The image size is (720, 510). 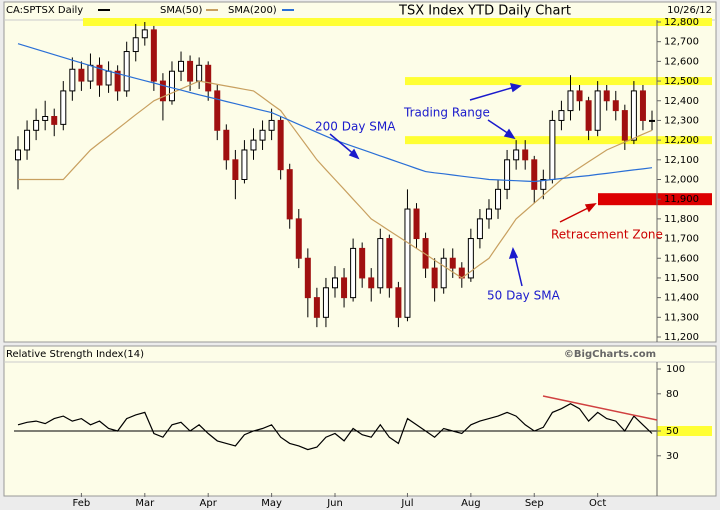 I want to click on x-tick-label: Apr, so click(x=209, y=503).